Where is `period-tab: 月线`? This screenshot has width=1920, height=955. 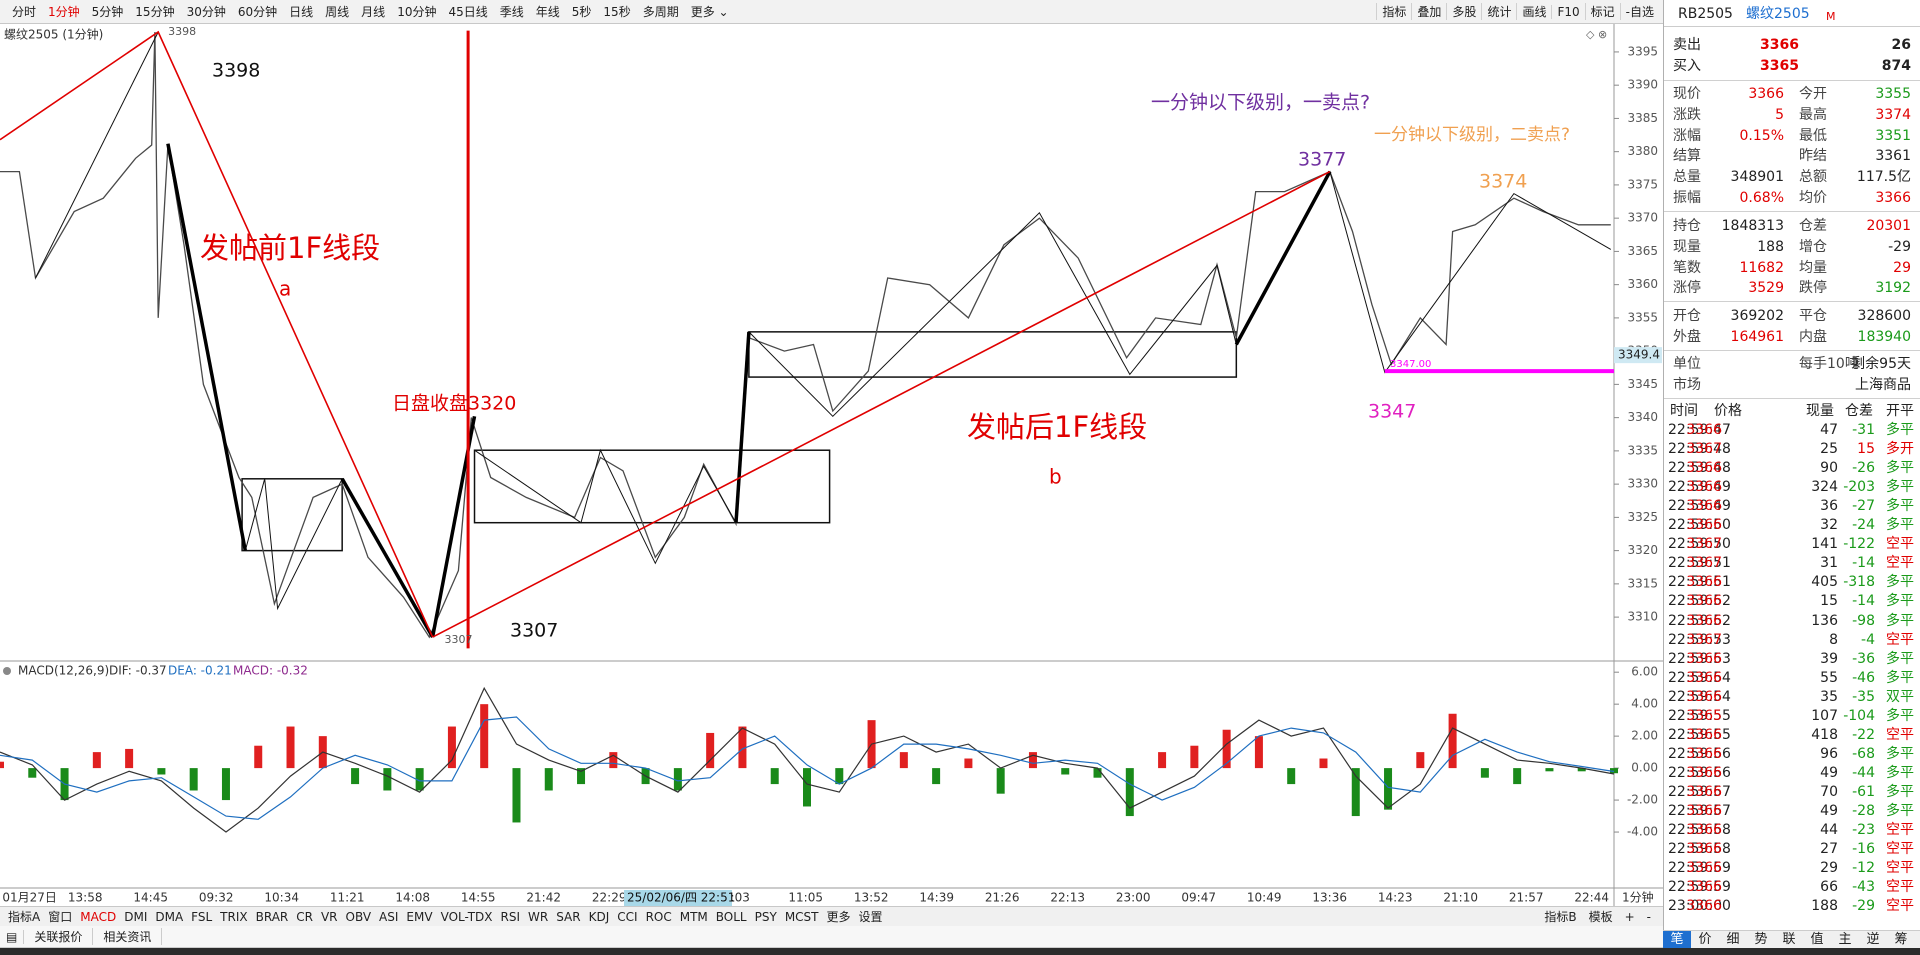 period-tab: 月线 is located at coordinates (373, 12).